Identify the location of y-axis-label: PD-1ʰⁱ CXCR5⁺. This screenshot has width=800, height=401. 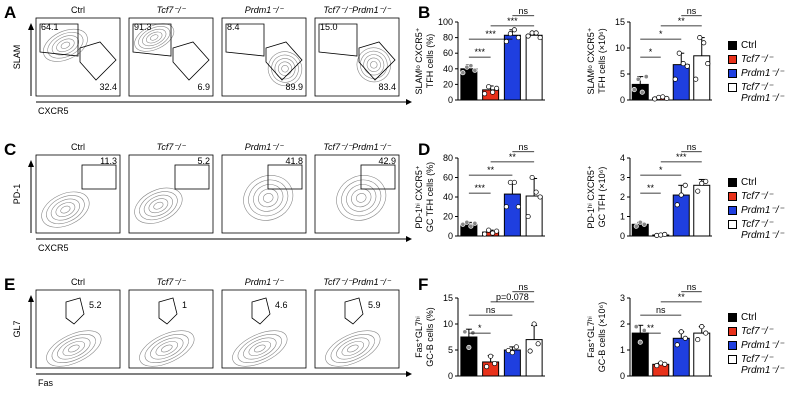
(419, 197).